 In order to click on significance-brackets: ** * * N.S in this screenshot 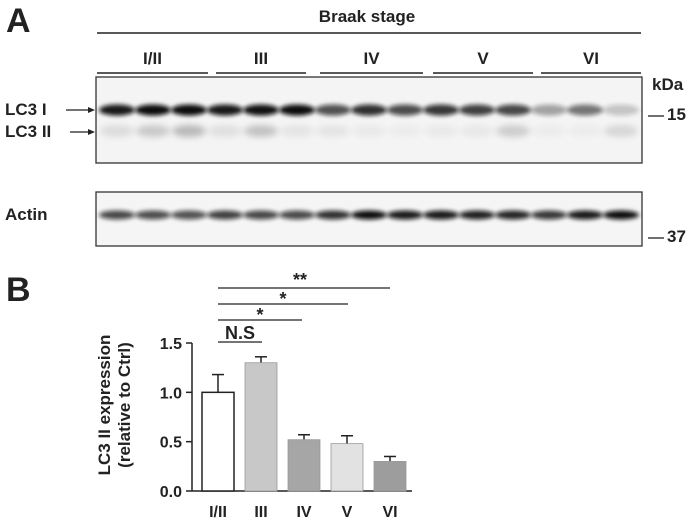, I will do `click(304, 306)`.